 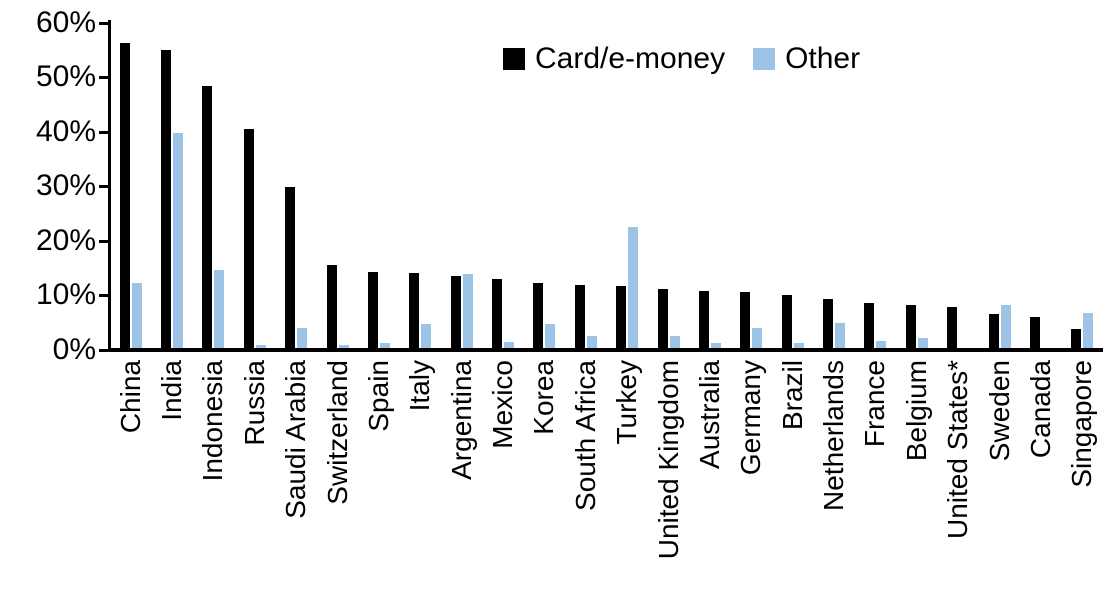 What do you see at coordinates (1076, 339) in the screenshot?
I see `bar-card-e-money-singapore` at bounding box center [1076, 339].